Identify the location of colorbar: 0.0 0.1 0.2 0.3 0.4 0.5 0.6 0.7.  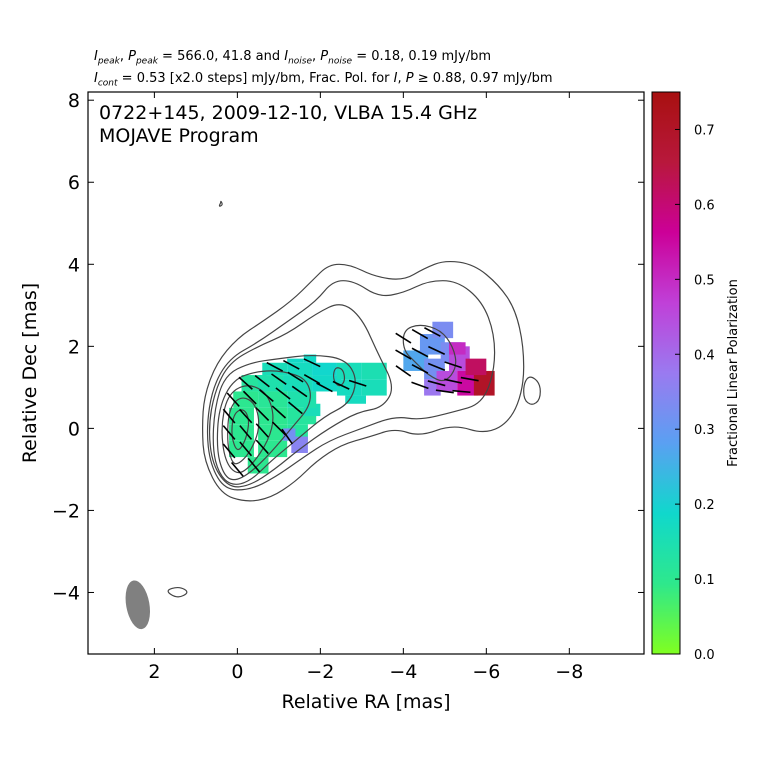
(683, 377).